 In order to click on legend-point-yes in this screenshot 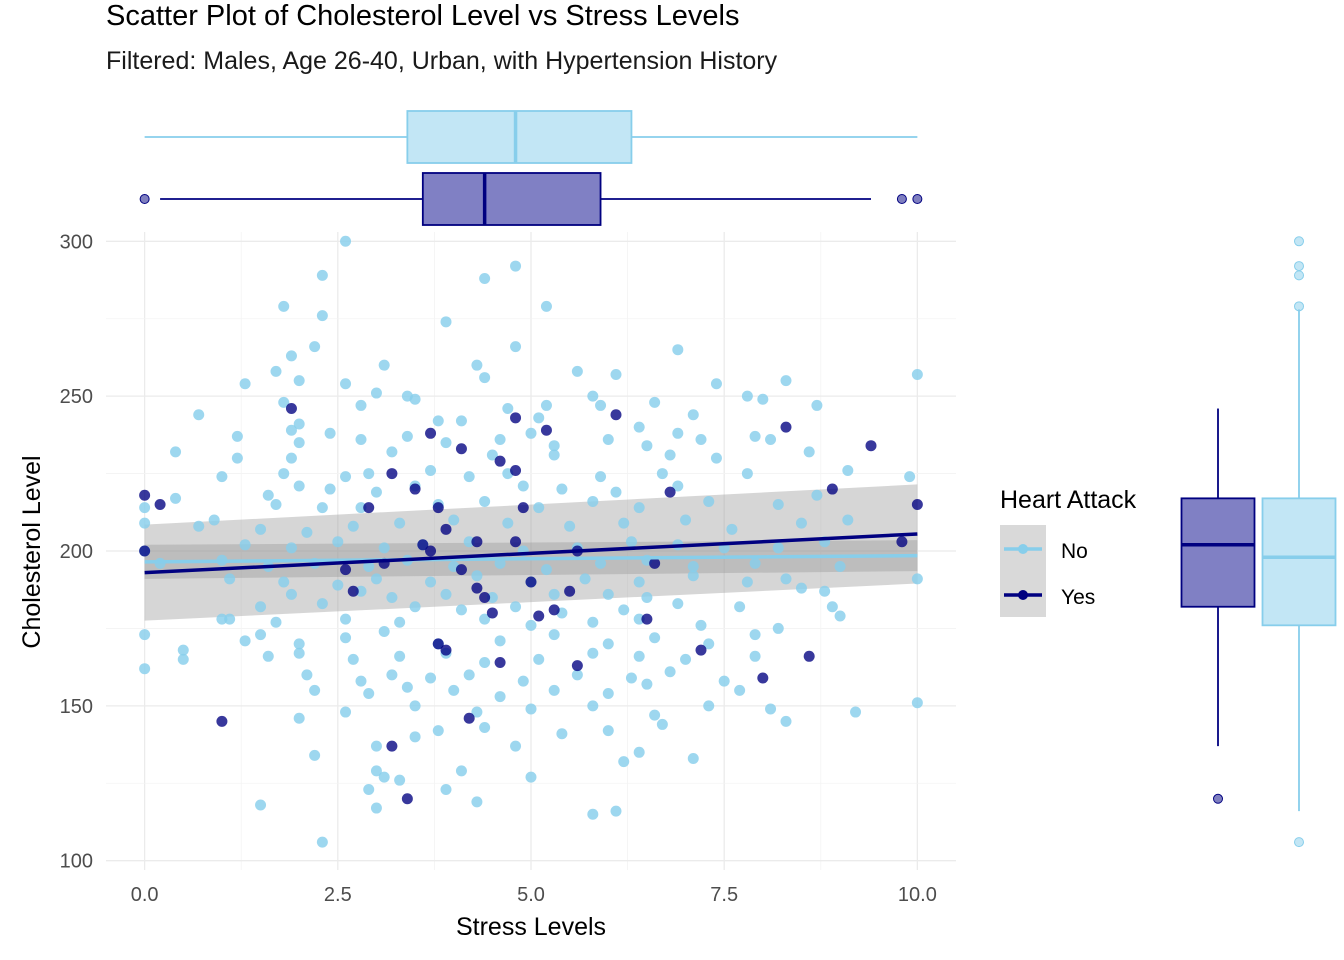, I will do `click(1023, 595)`.